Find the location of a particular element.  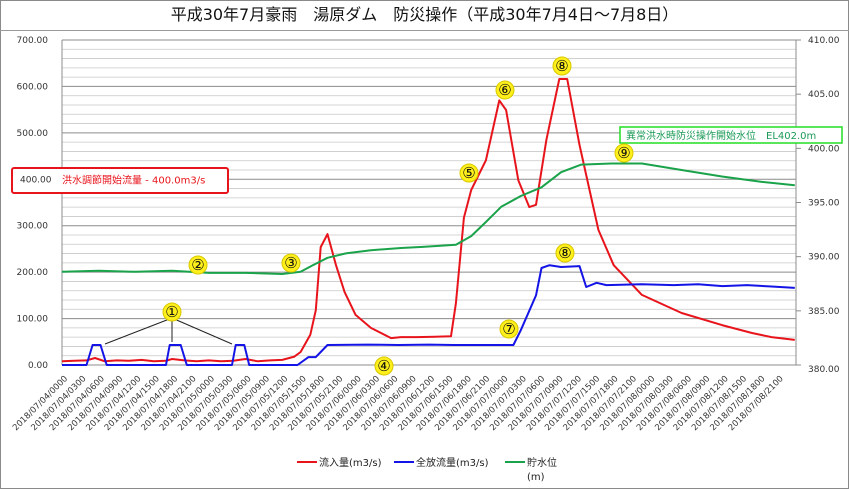

y-right-tick-label: 400.00 is located at coordinates (824, 149).